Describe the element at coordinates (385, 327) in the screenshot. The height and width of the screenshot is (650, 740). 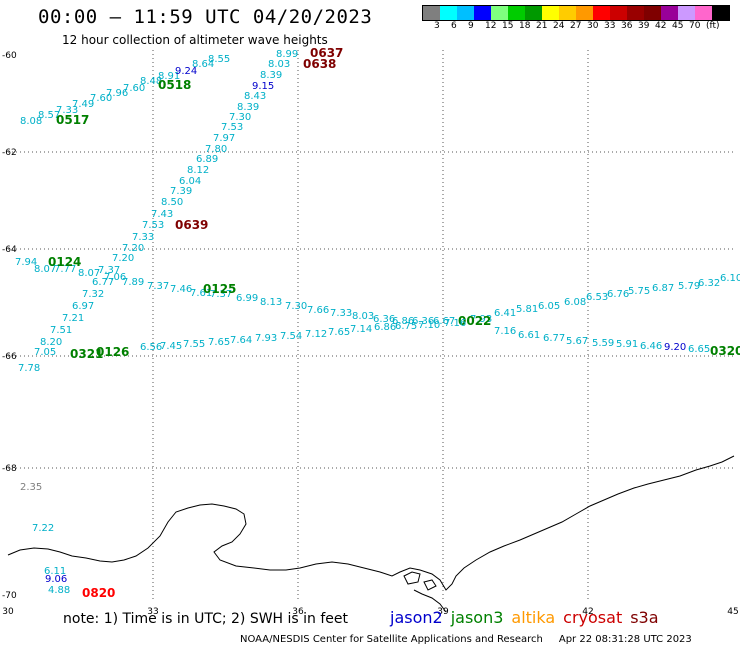
I see `swh-value-label: 6.86` at that location.